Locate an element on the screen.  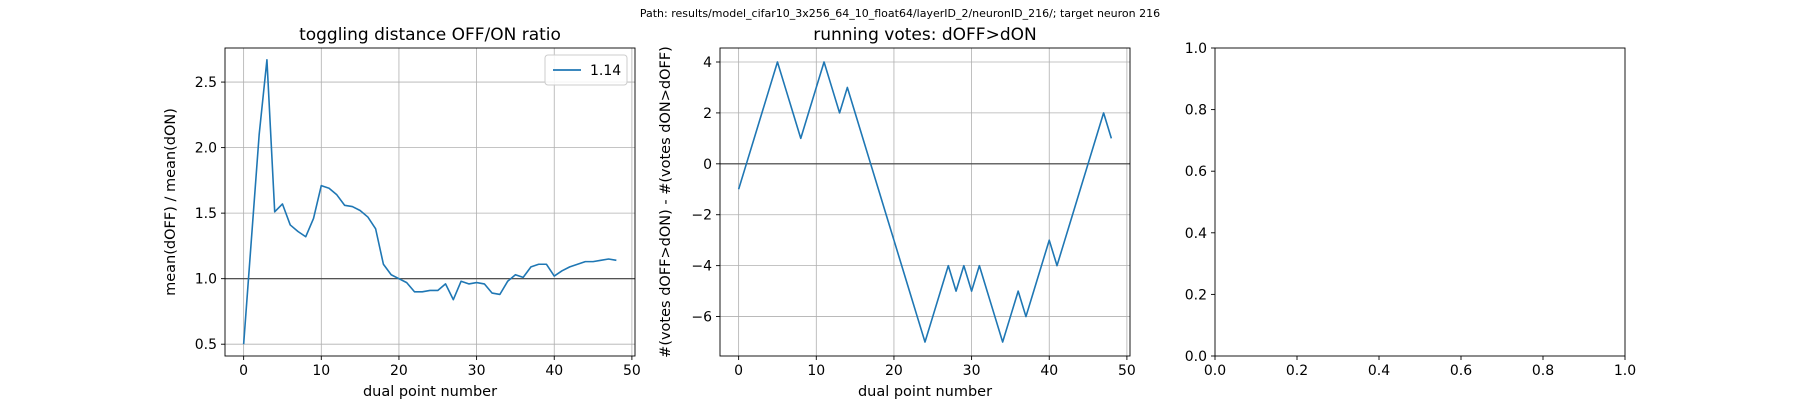
y-tick-label: 0.6 is located at coordinates (1196, 172).